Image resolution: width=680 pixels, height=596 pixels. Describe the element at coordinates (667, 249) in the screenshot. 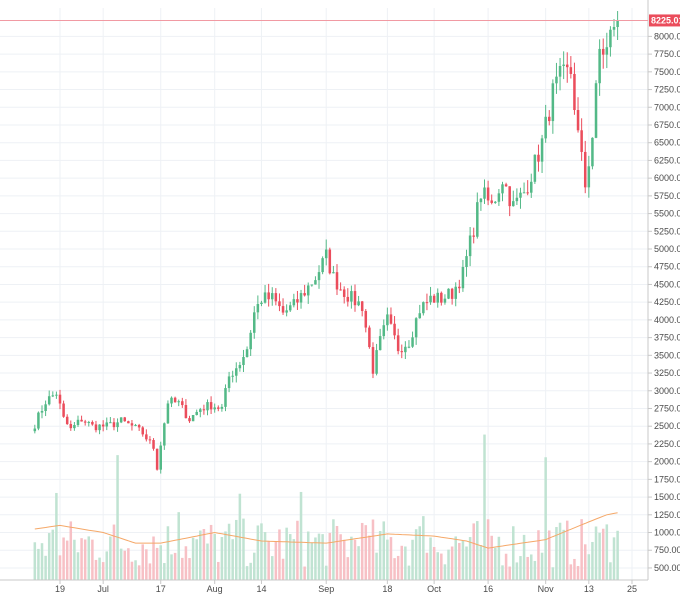

I see `y-tick-label: 5000.00` at that location.